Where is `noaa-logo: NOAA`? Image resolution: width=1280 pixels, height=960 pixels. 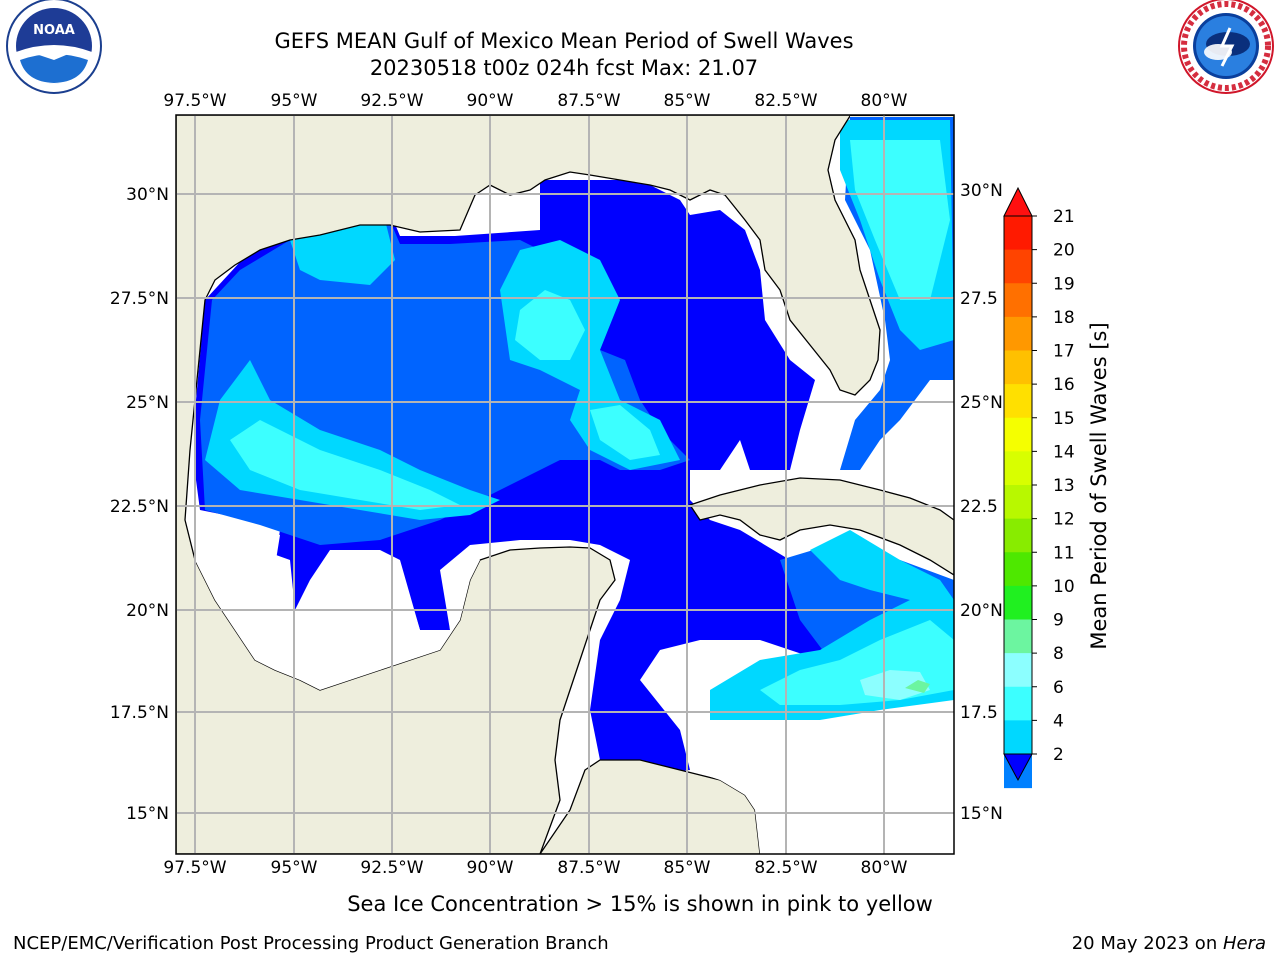 noaa-logo: NOAA is located at coordinates (54, 47).